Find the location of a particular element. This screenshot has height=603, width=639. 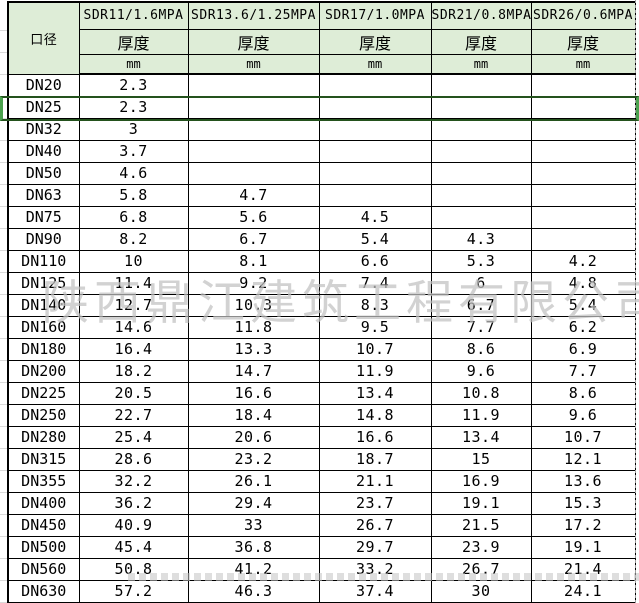

row-header-dn: DN32 is located at coordinates (43, 129).